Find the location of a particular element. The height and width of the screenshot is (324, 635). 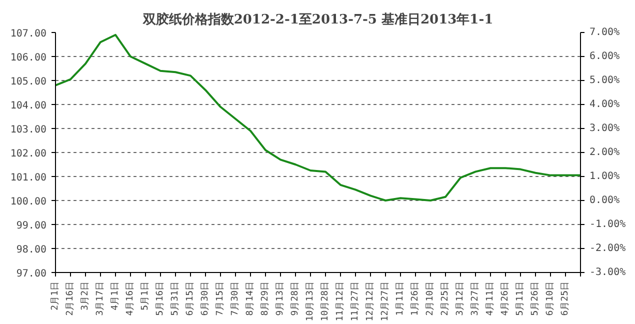

x-tick-label: 12月12日 is located at coordinates (371, 301).